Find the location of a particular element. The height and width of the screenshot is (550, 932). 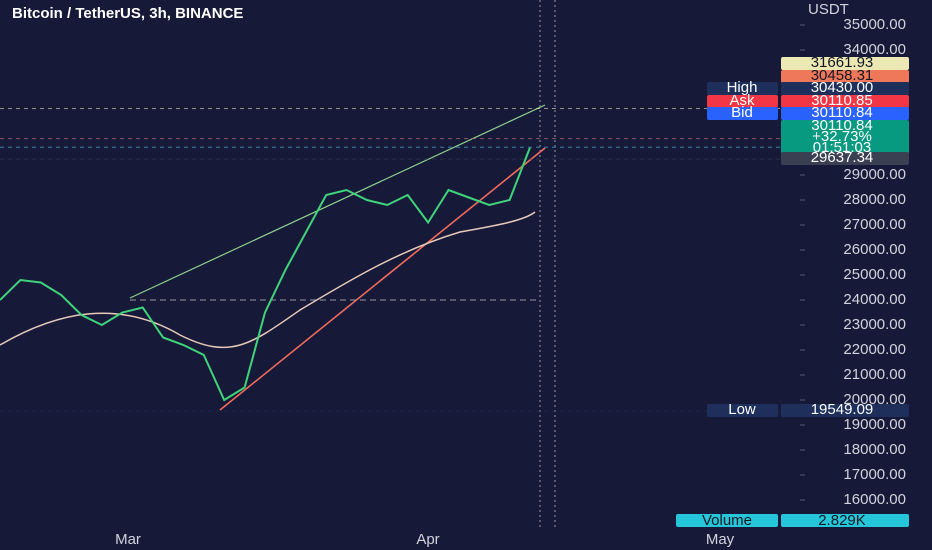

y-tick-label: 17000.00 is located at coordinates (874, 474).